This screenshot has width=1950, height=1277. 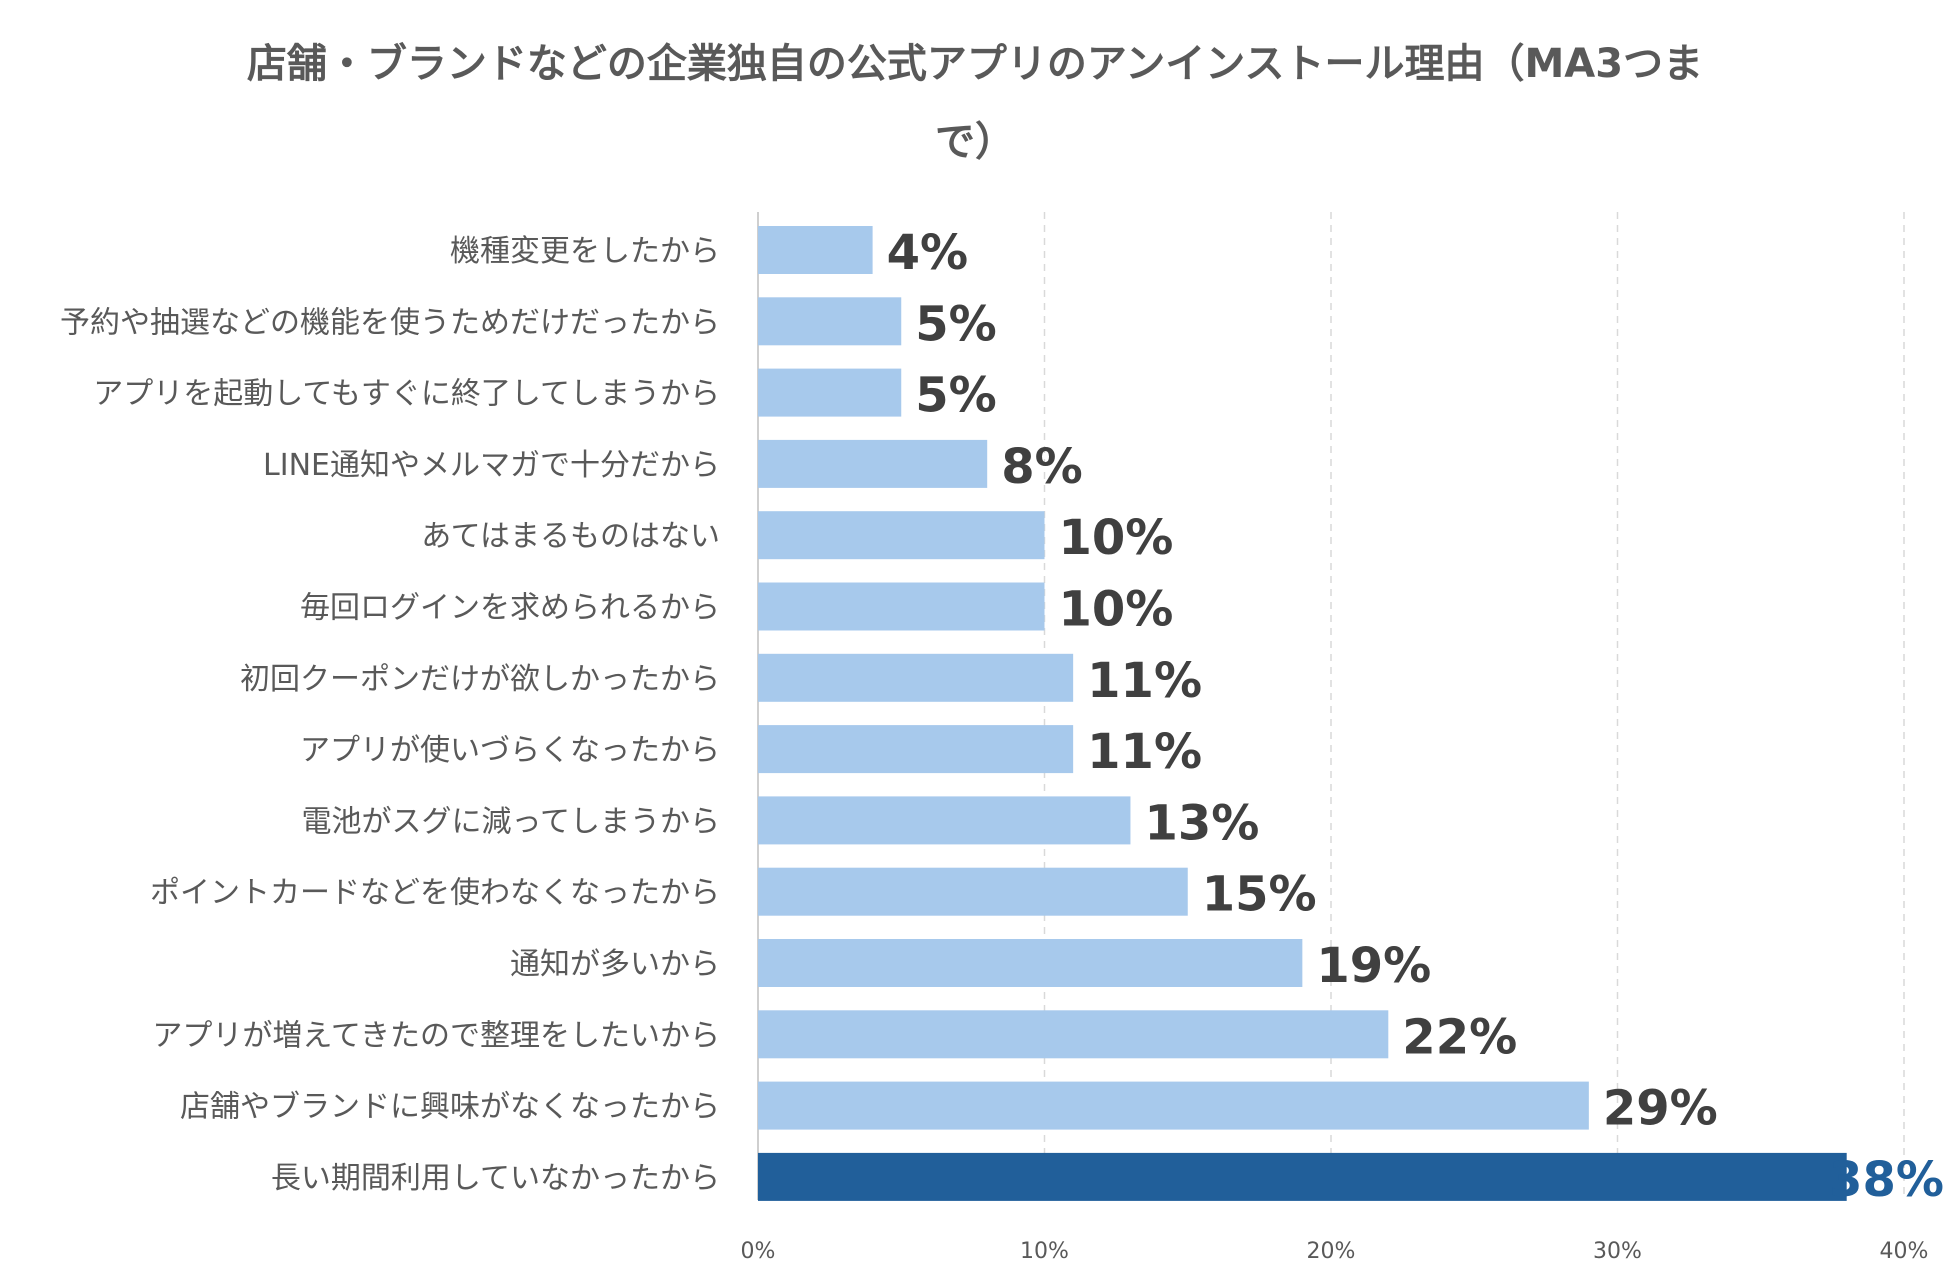 I want to click on x-tick-label: 40%, so click(x=1904, y=1251).